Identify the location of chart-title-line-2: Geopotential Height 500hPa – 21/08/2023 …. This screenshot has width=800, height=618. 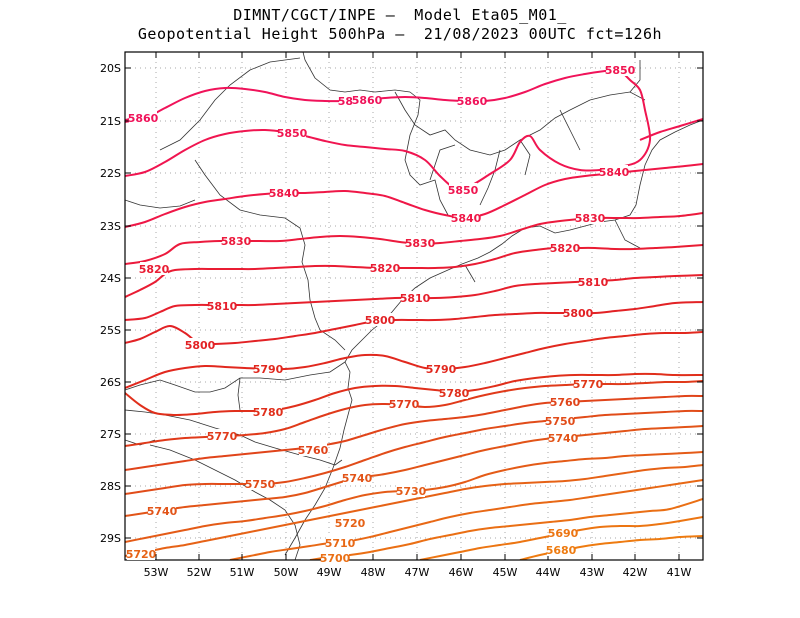
(400, 34).